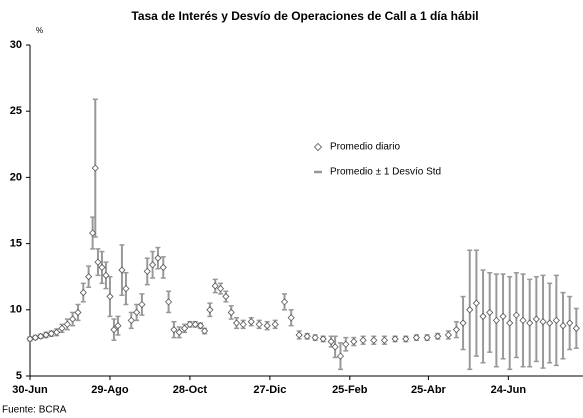 The height and width of the screenshot is (418, 583). What do you see at coordinates (16, 111) in the screenshot?
I see `y-tick-label: 25` at bounding box center [16, 111].